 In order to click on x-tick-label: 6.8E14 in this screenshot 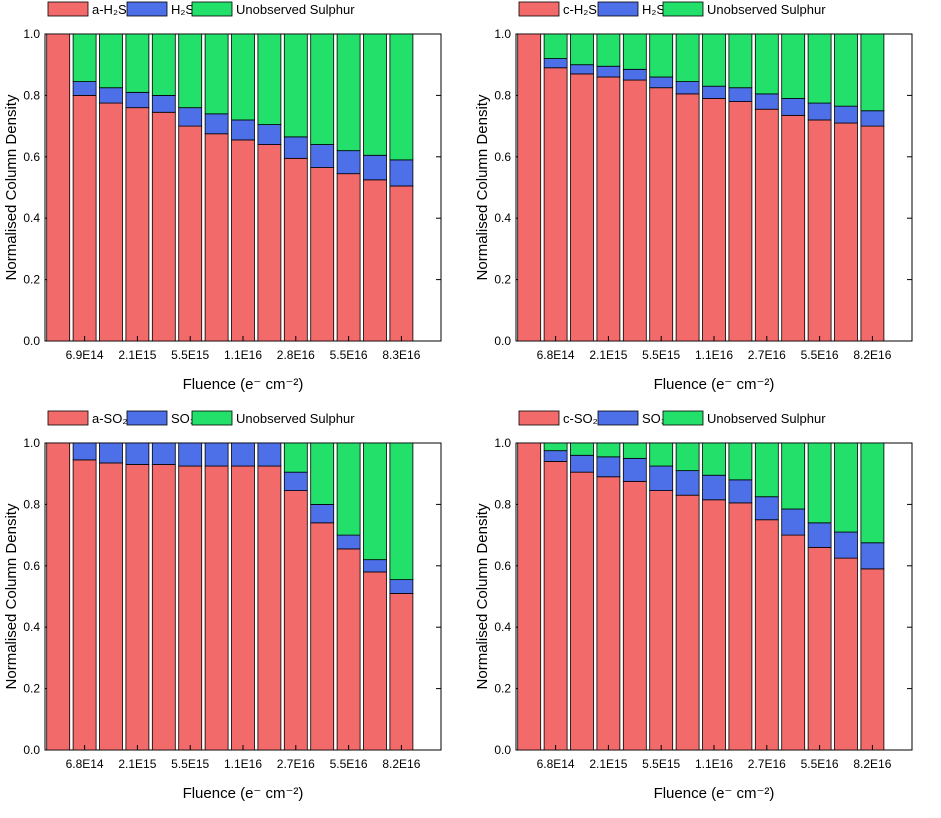, I will do `click(556, 355)`.